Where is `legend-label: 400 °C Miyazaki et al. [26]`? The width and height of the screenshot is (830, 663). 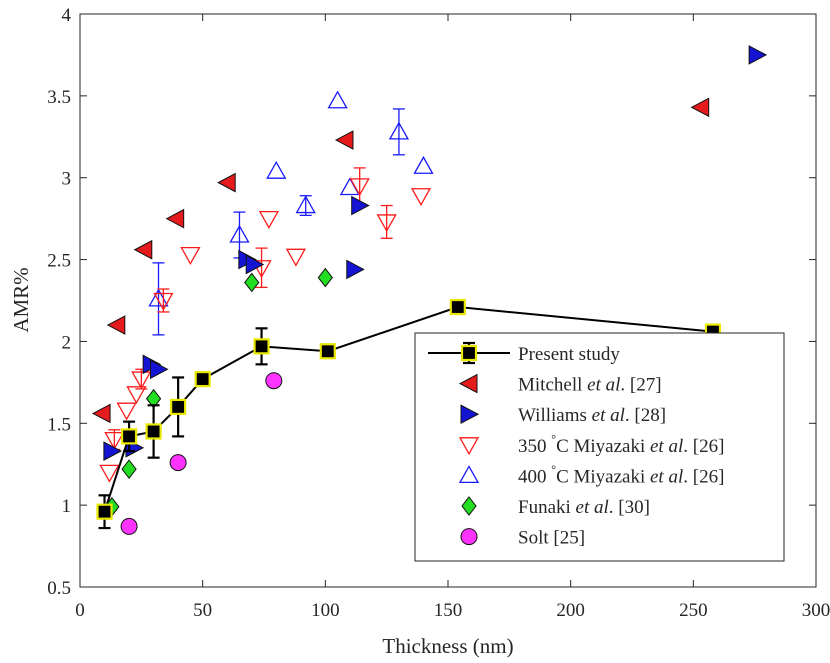
legend-label: 400 °C Miyazaki et al. [26] is located at coordinates (621, 474).